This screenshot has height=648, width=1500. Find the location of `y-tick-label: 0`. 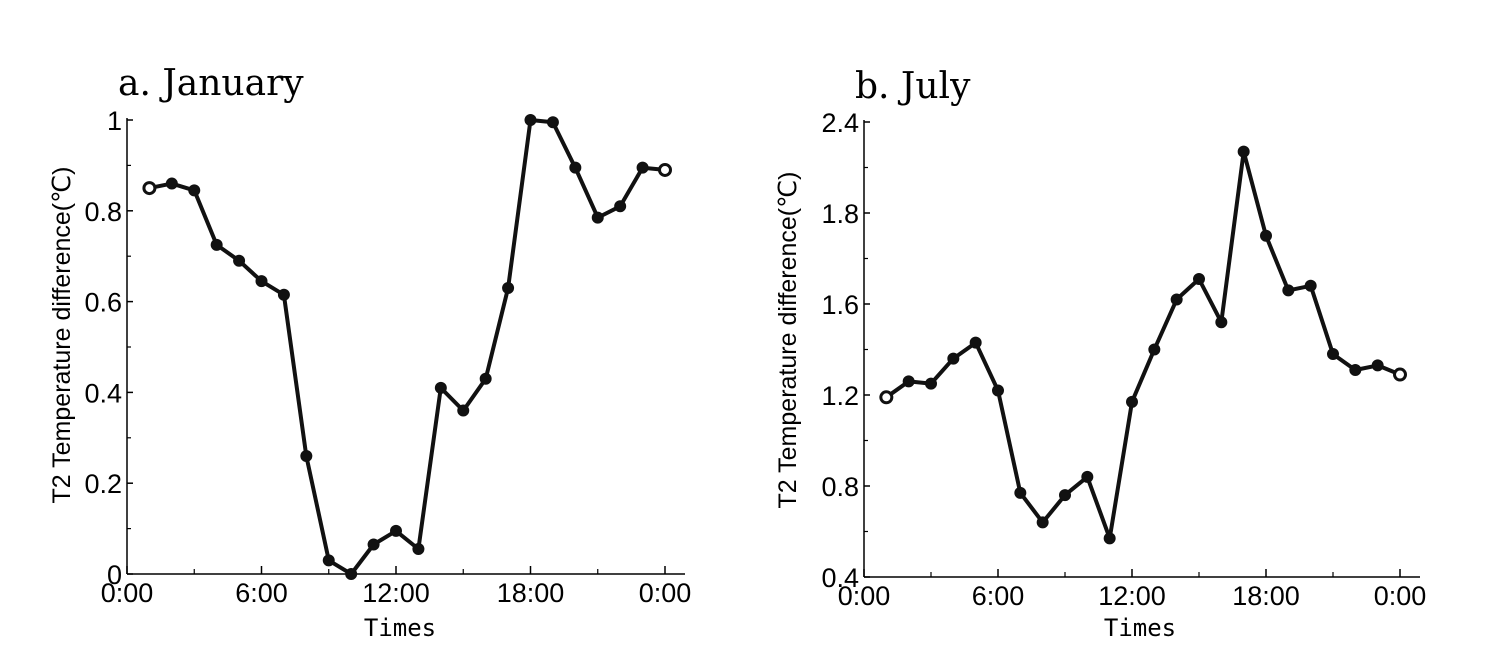

y-tick-label: 0 is located at coordinates (114, 575).